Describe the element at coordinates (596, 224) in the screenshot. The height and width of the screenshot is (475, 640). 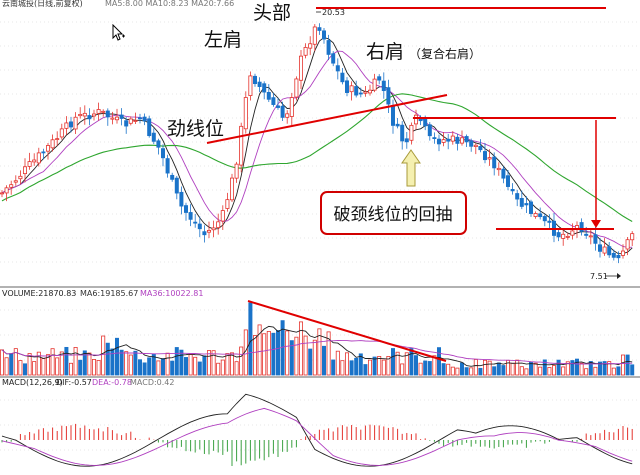
I see `measure-arrow-head` at that location.